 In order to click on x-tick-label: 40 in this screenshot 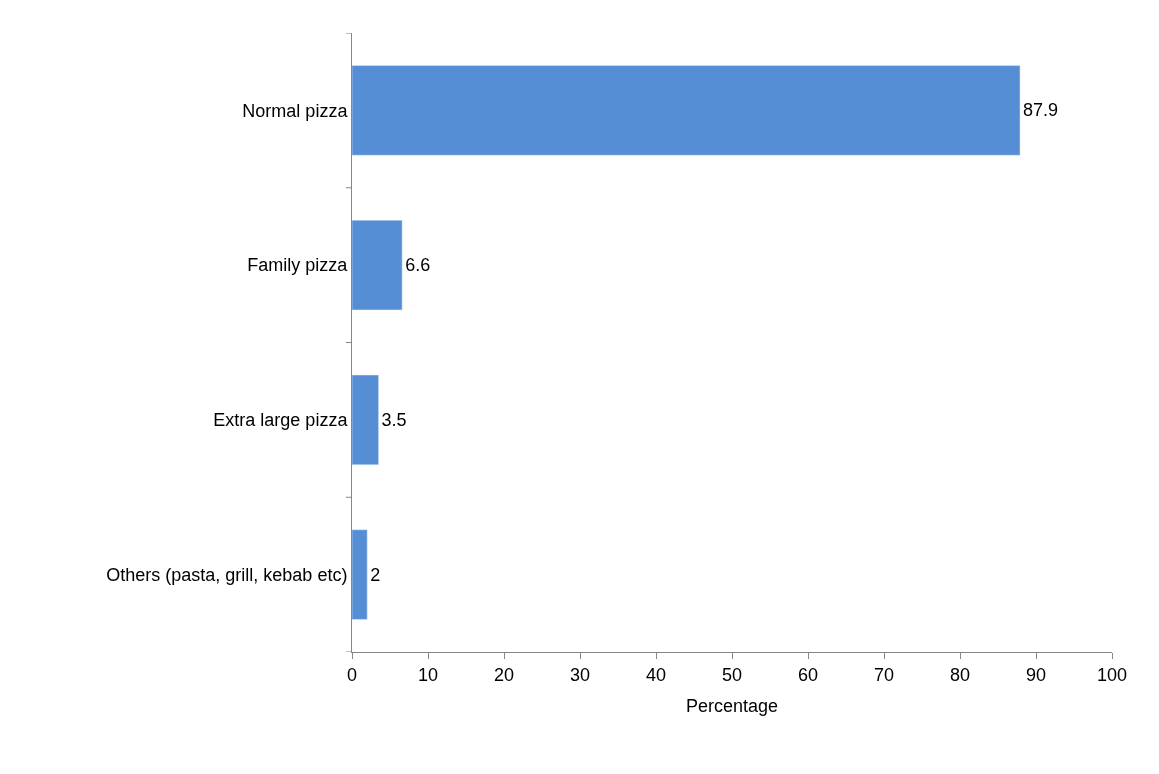, I will do `click(656, 674)`.